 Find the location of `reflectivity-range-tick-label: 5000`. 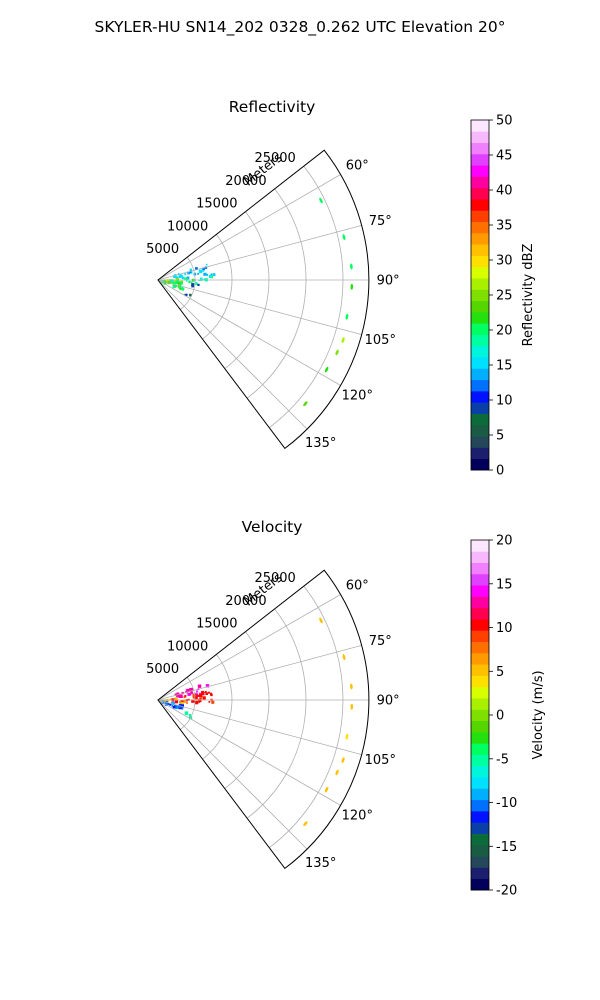

reflectivity-range-tick-label: 5000 is located at coordinates (162, 249).